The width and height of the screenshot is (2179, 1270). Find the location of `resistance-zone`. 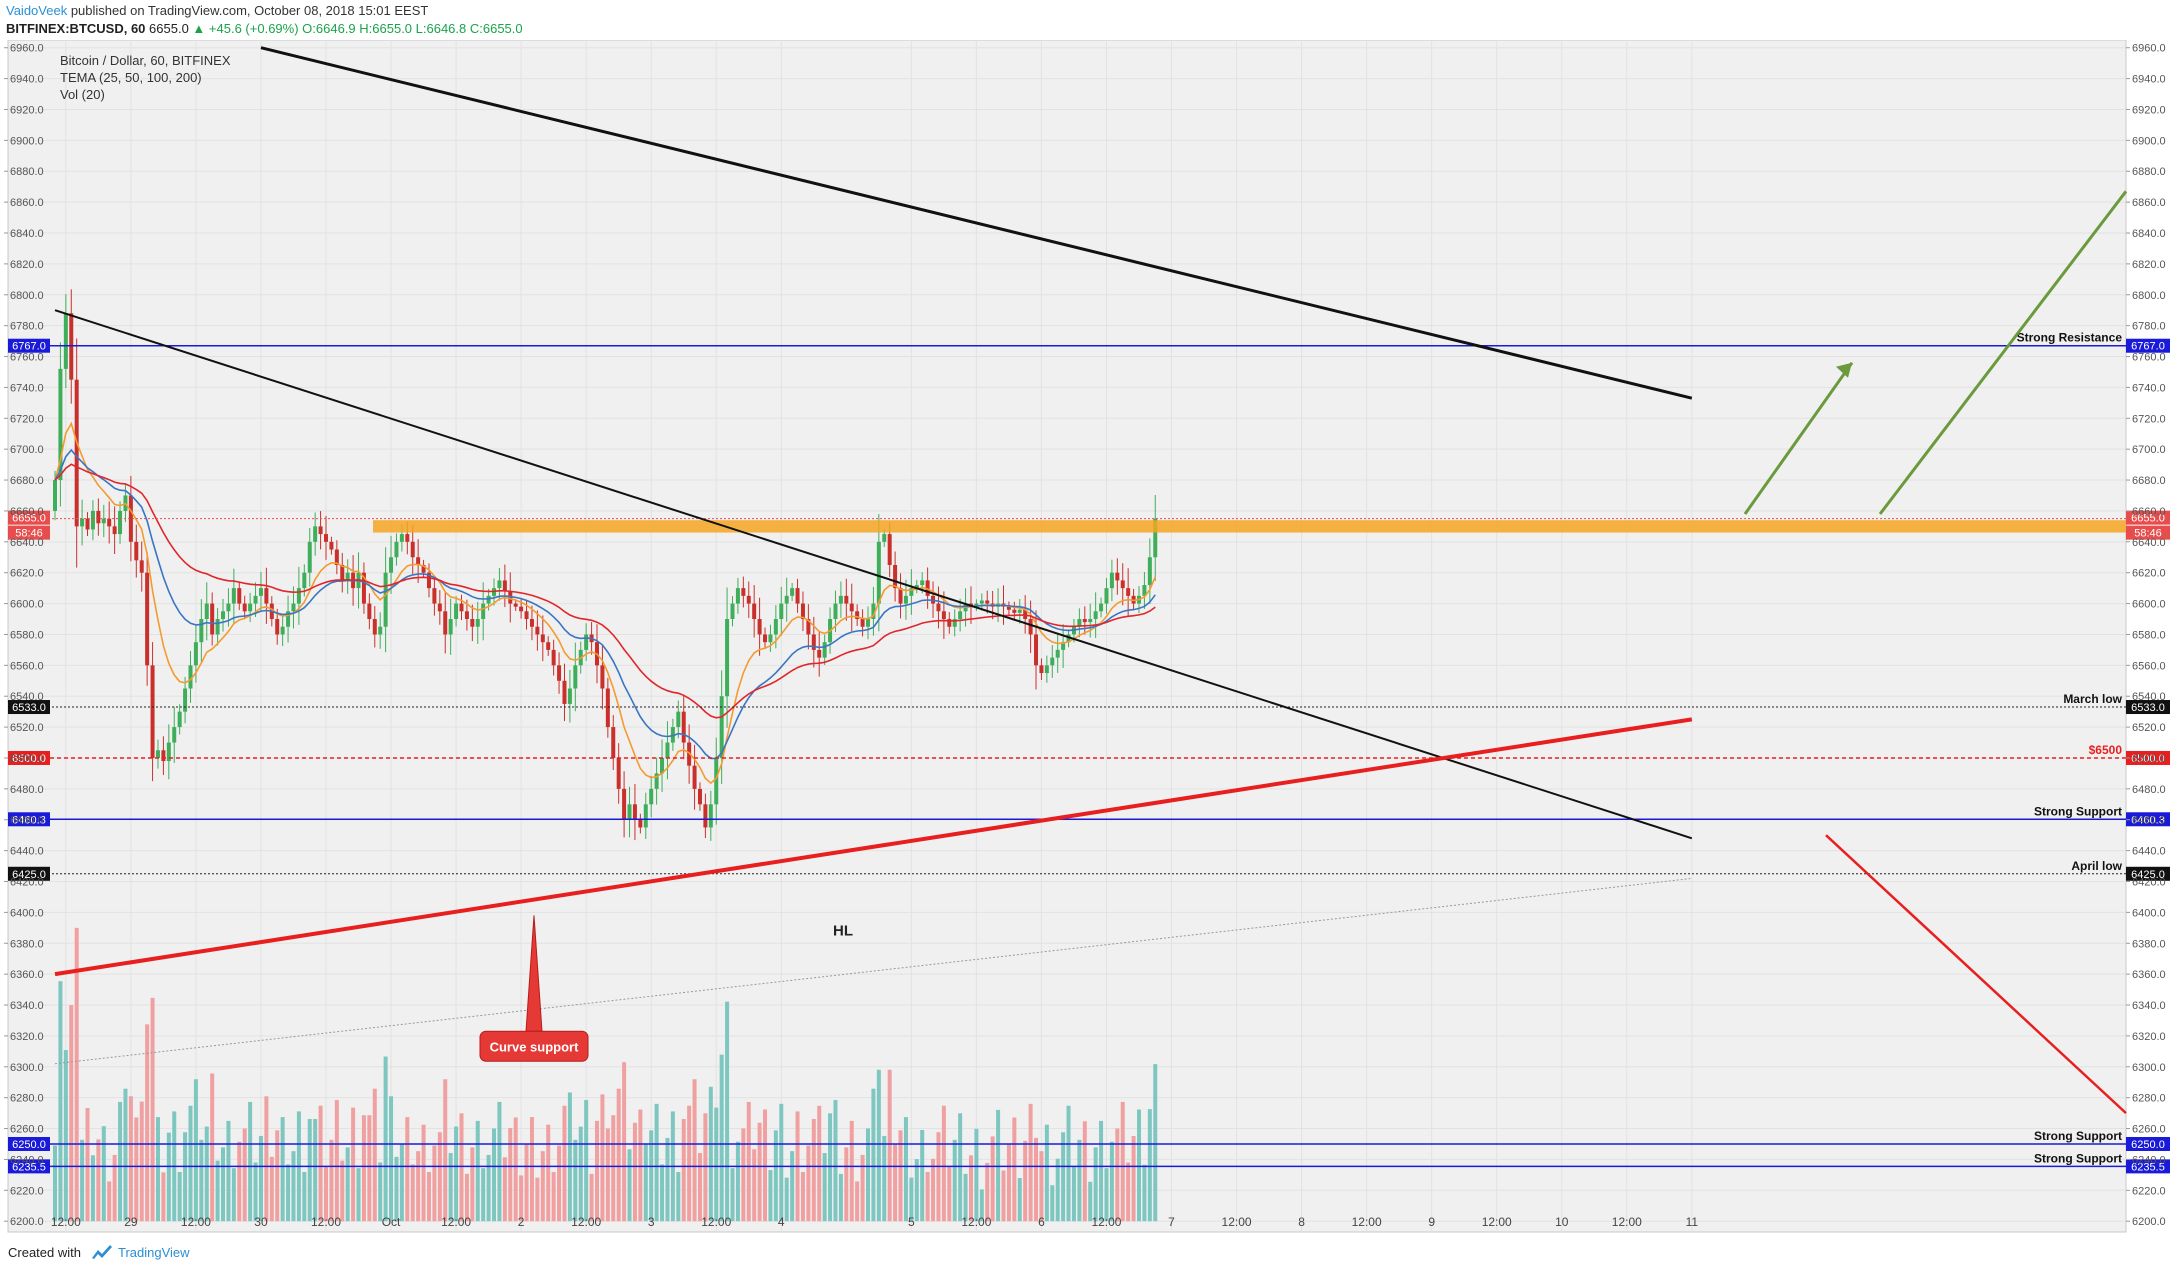

resistance-zone is located at coordinates (1249, 526).